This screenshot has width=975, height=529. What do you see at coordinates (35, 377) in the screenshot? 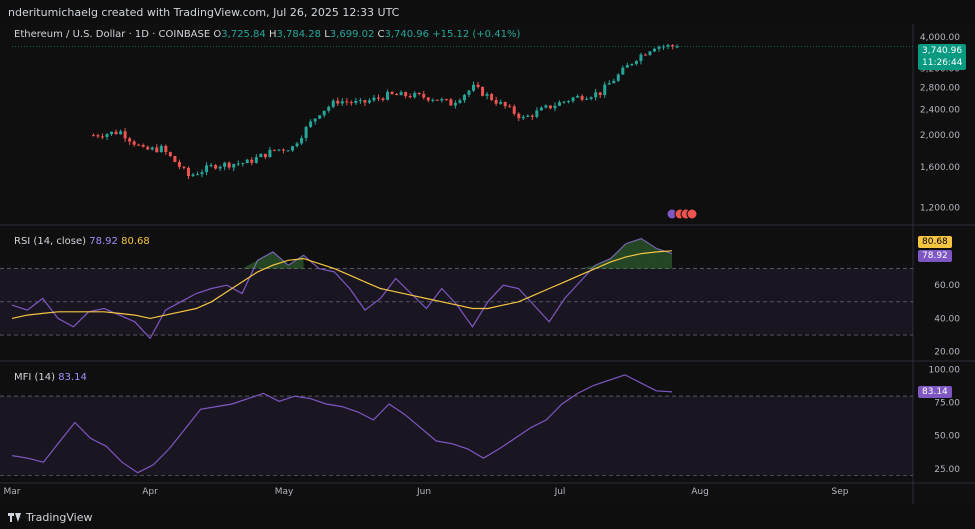
I see `mfi-name: MFI (14)` at bounding box center [35, 377].